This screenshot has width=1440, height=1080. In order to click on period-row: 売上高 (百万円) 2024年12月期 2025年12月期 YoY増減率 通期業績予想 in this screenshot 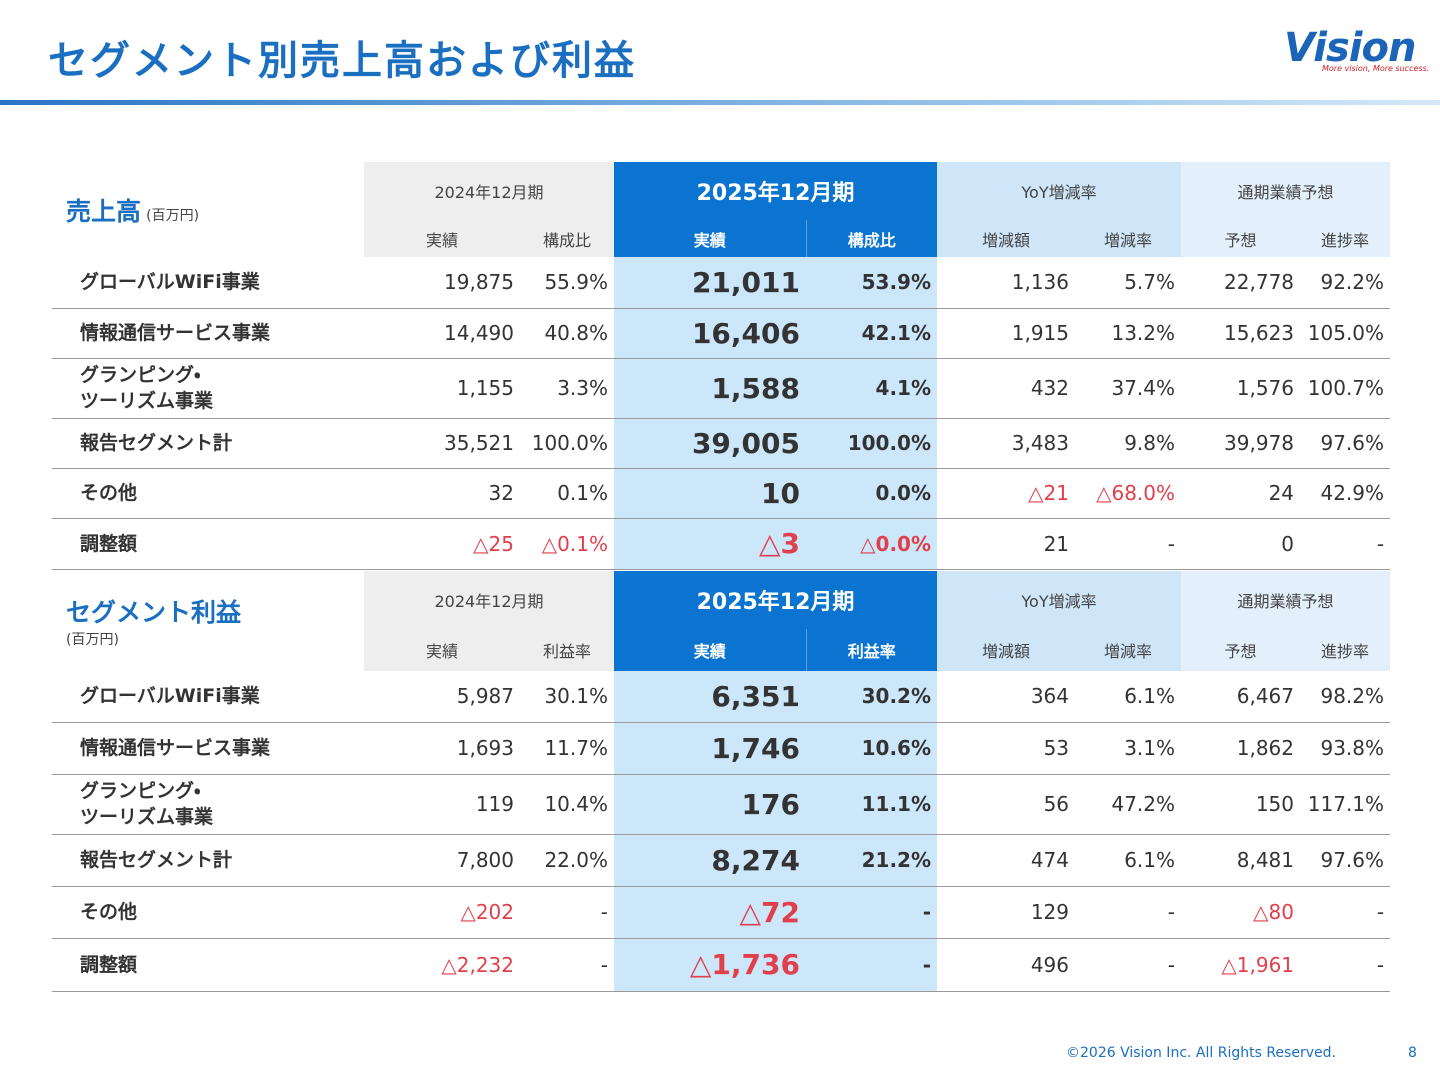, I will do `click(721, 209)`.